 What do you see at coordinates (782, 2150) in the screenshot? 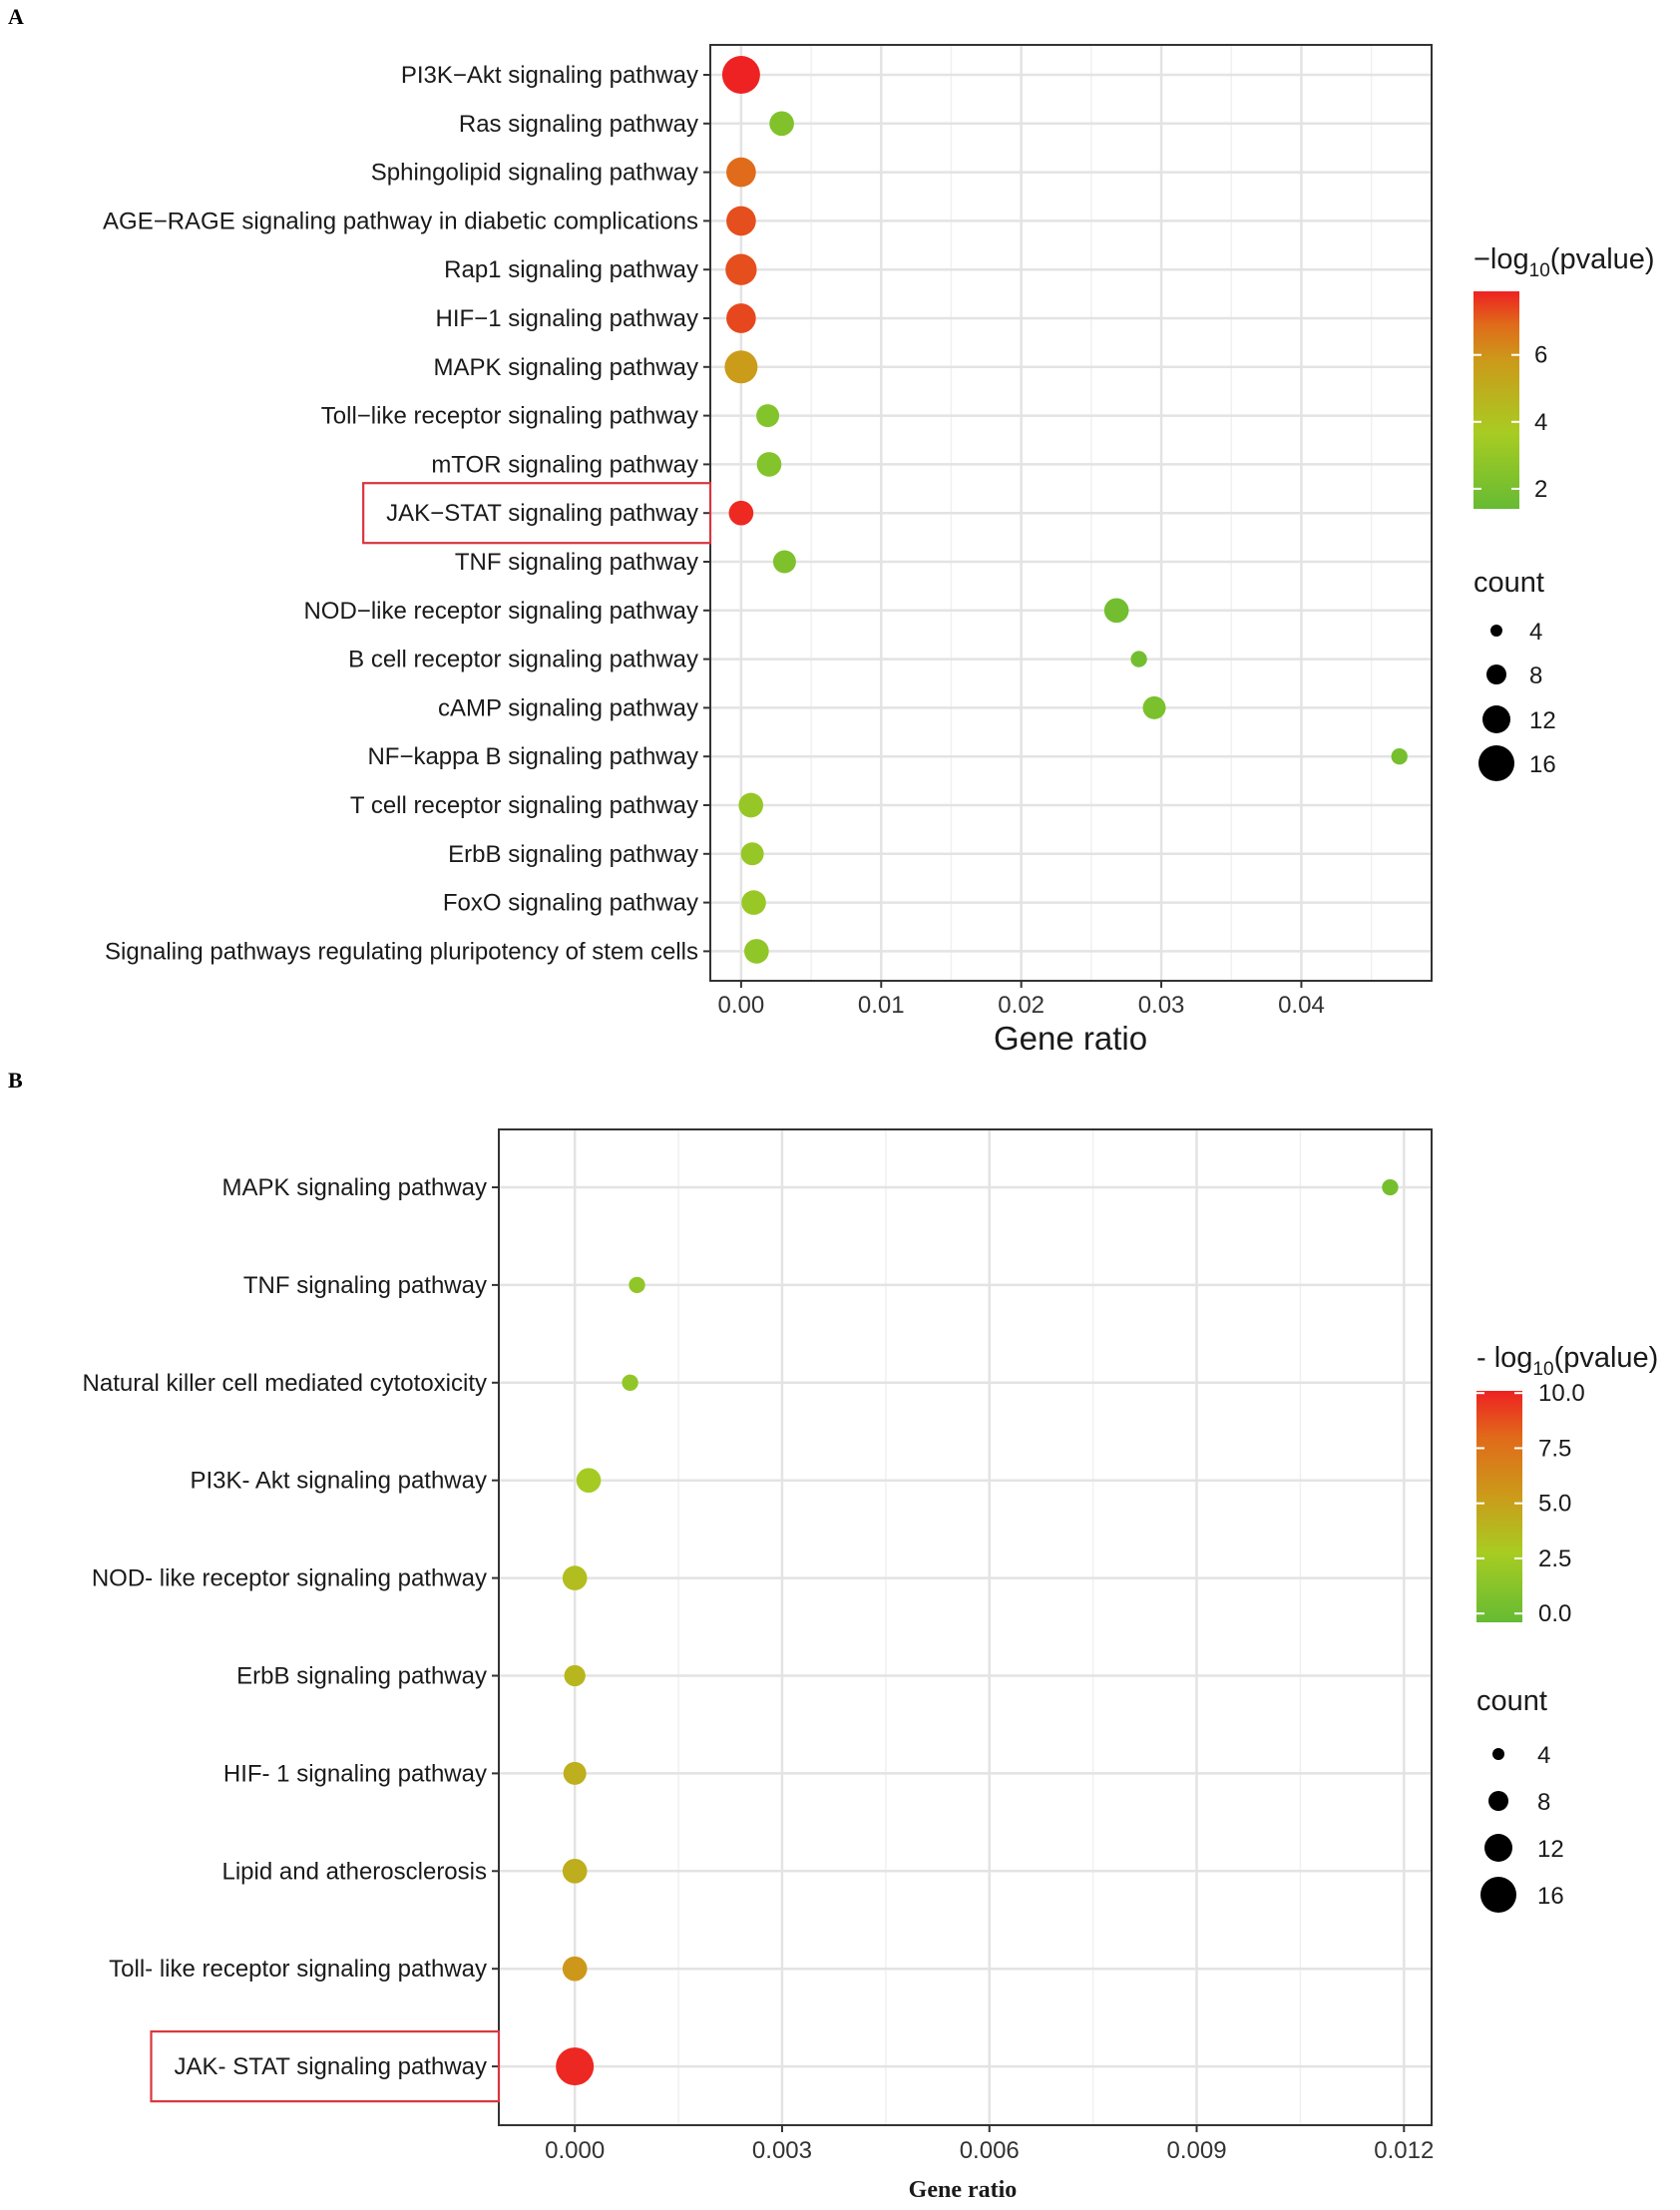
I see `x-tick-label: 0.003` at bounding box center [782, 2150].